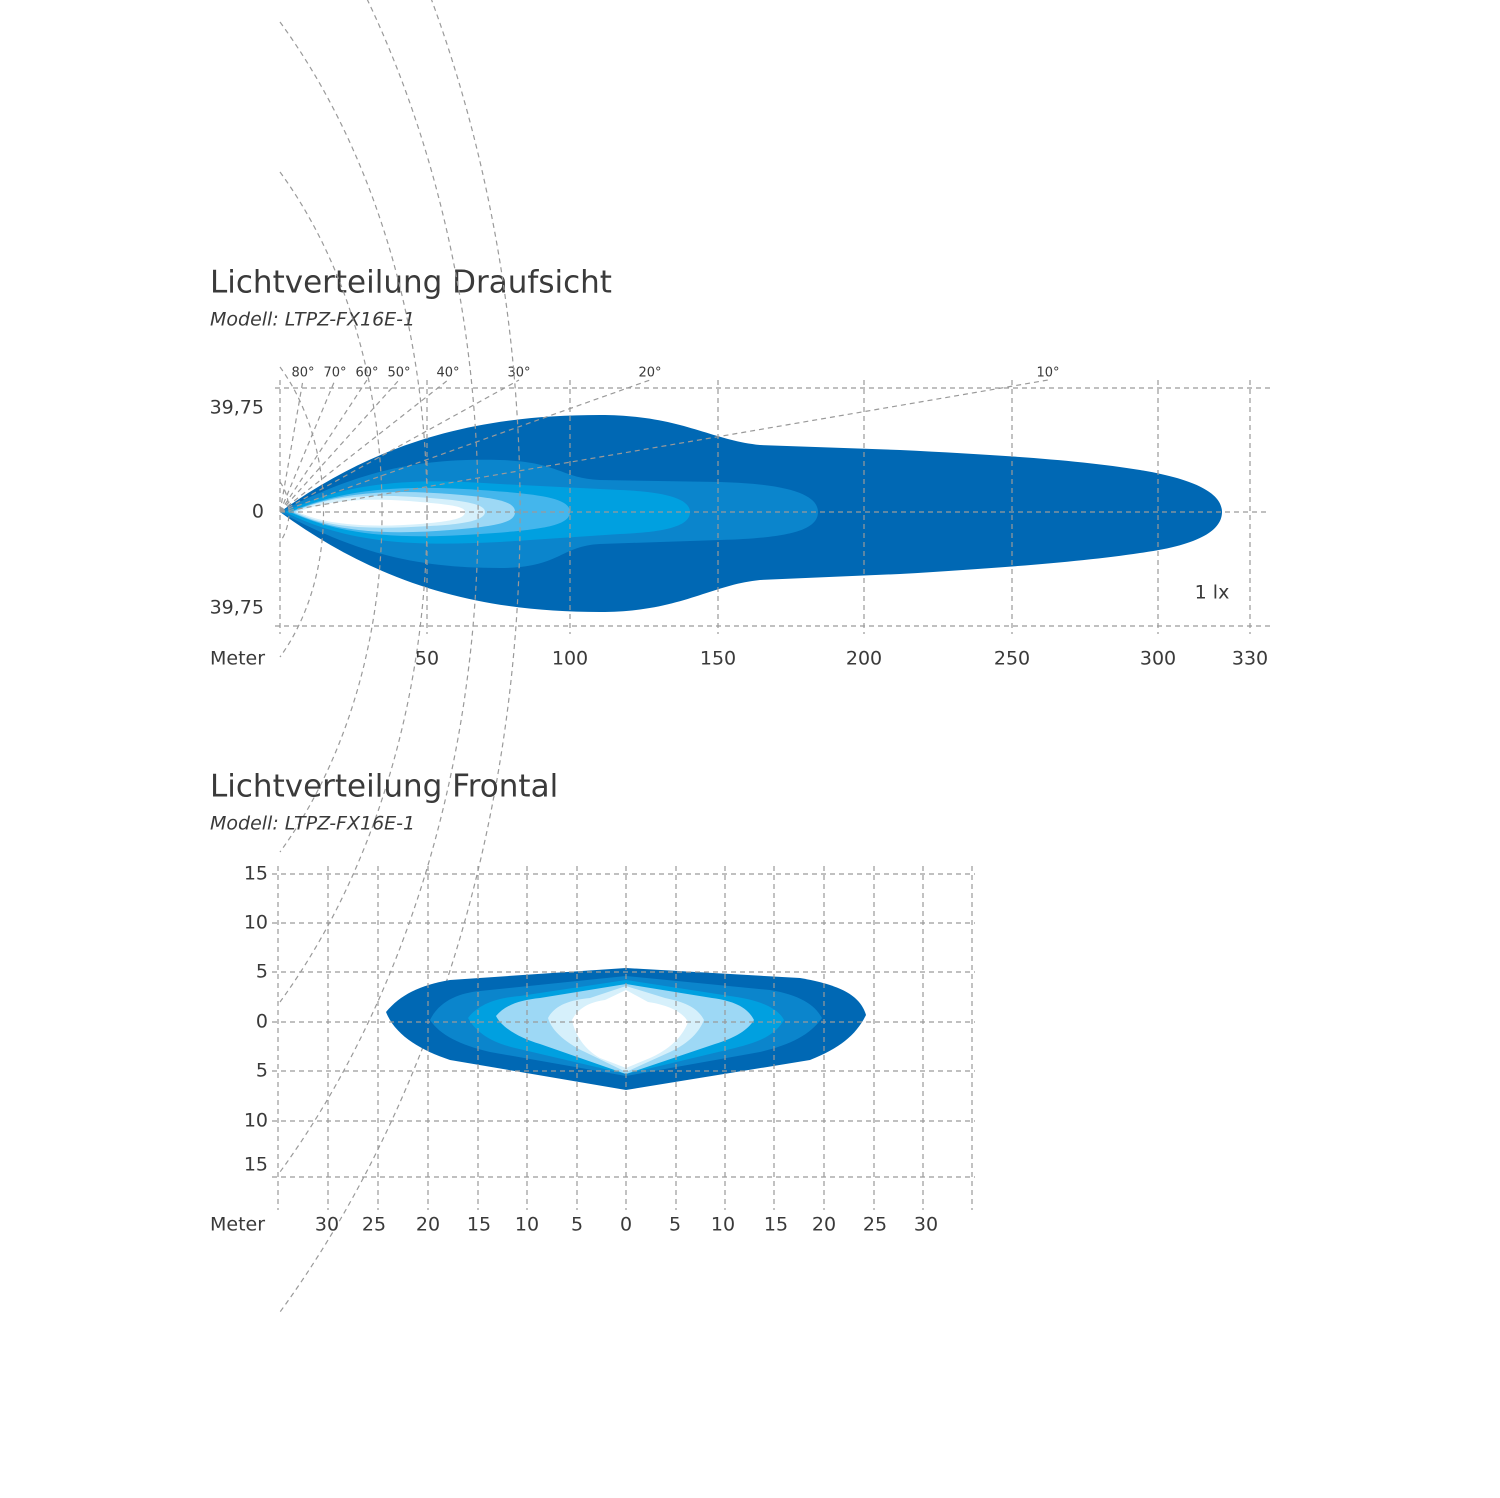 This screenshot has width=1500, height=1498. Describe the element at coordinates (1250, 659) in the screenshot. I see `x-label: 330` at that location.